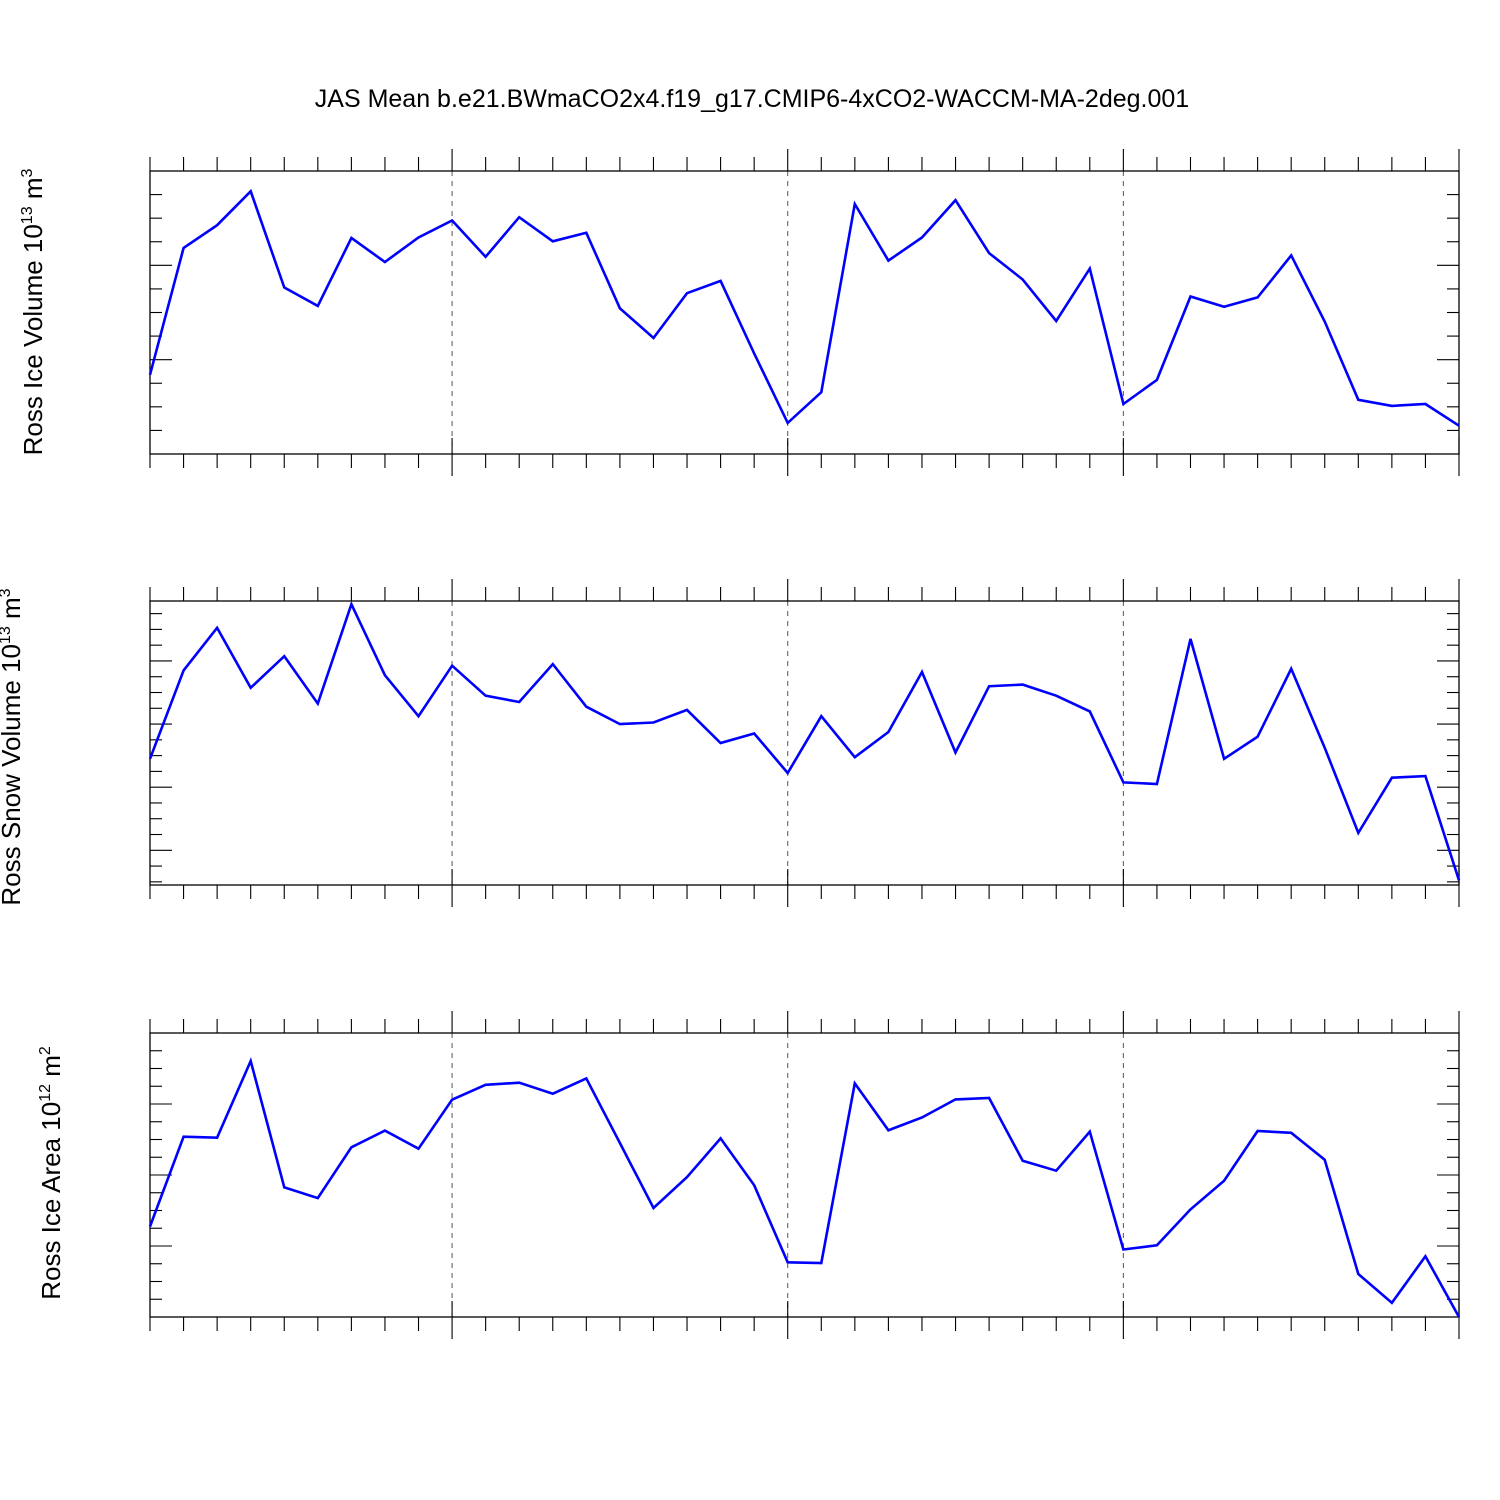  I want to click on y-axis-label: Ross Ice Volume 1013 m3, so click(33, 311).